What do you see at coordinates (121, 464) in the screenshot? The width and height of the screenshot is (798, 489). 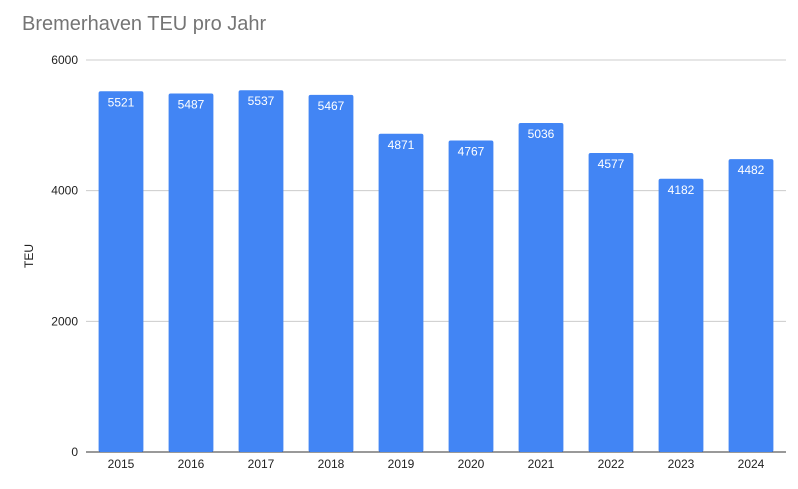 I see `x-tick-label: 2015` at bounding box center [121, 464].